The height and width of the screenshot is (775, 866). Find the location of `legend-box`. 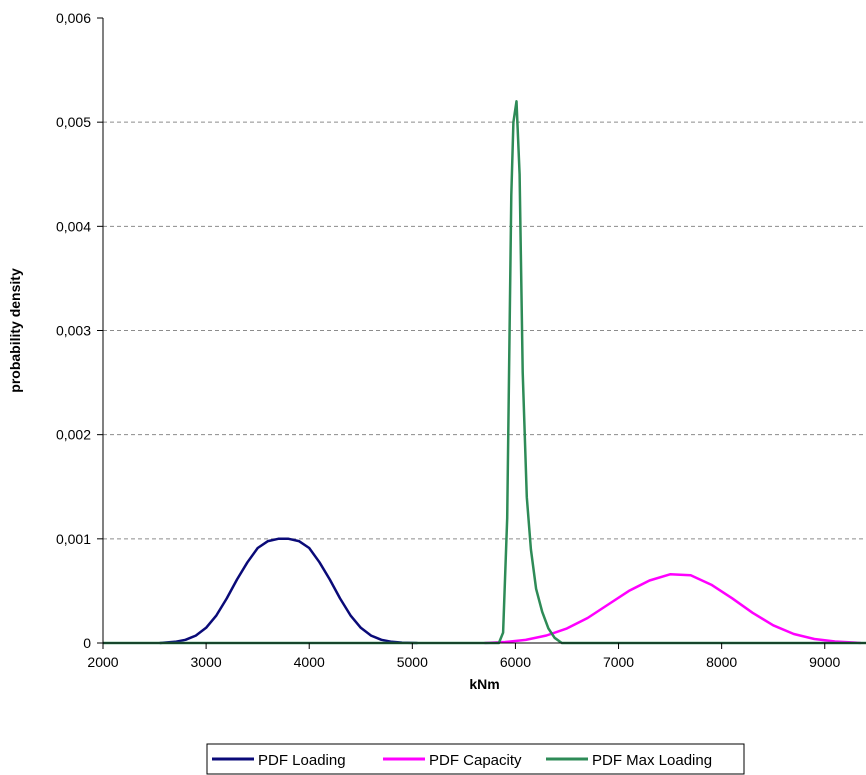

legend-box is located at coordinates (475, 759).